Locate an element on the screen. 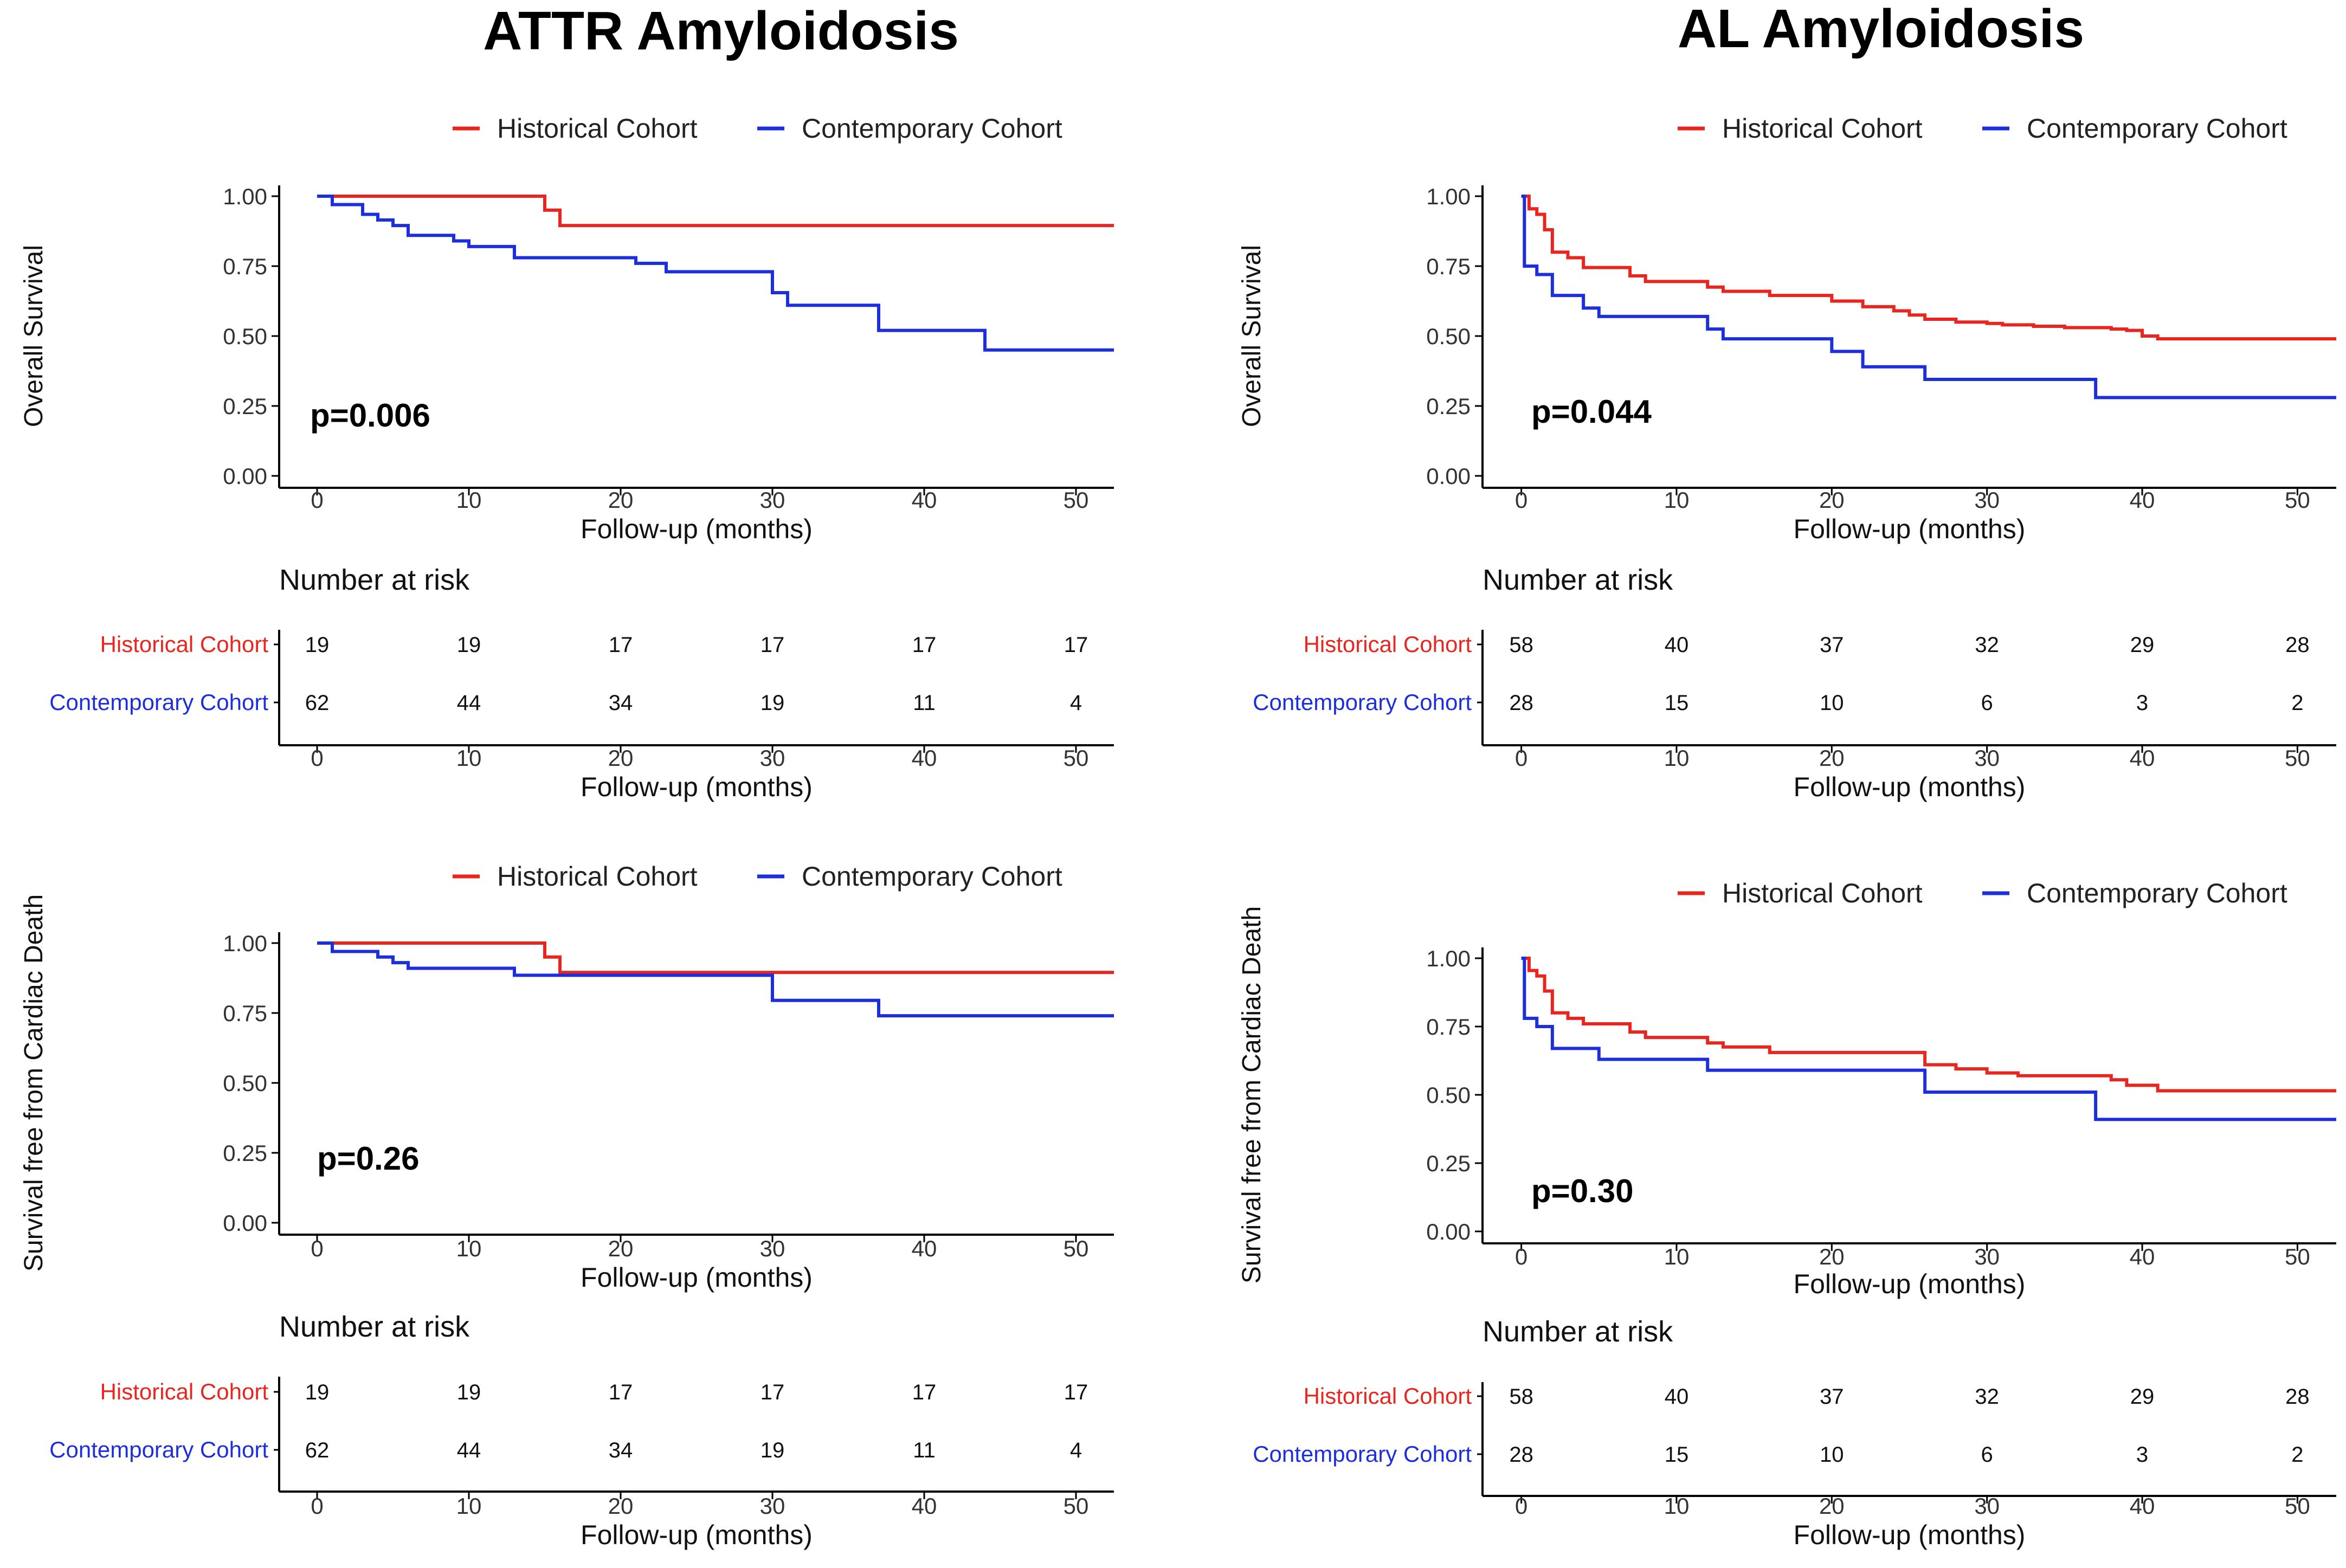 The height and width of the screenshot is (1568, 2346). attr-column-title: ATTR Amyloidosis is located at coordinates (721, 31).